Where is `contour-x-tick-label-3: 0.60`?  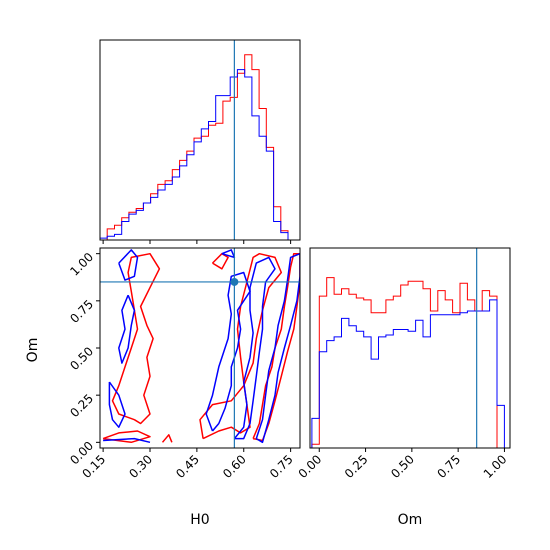
contour-x-tick-label-3: 0.60 is located at coordinates (234, 466).